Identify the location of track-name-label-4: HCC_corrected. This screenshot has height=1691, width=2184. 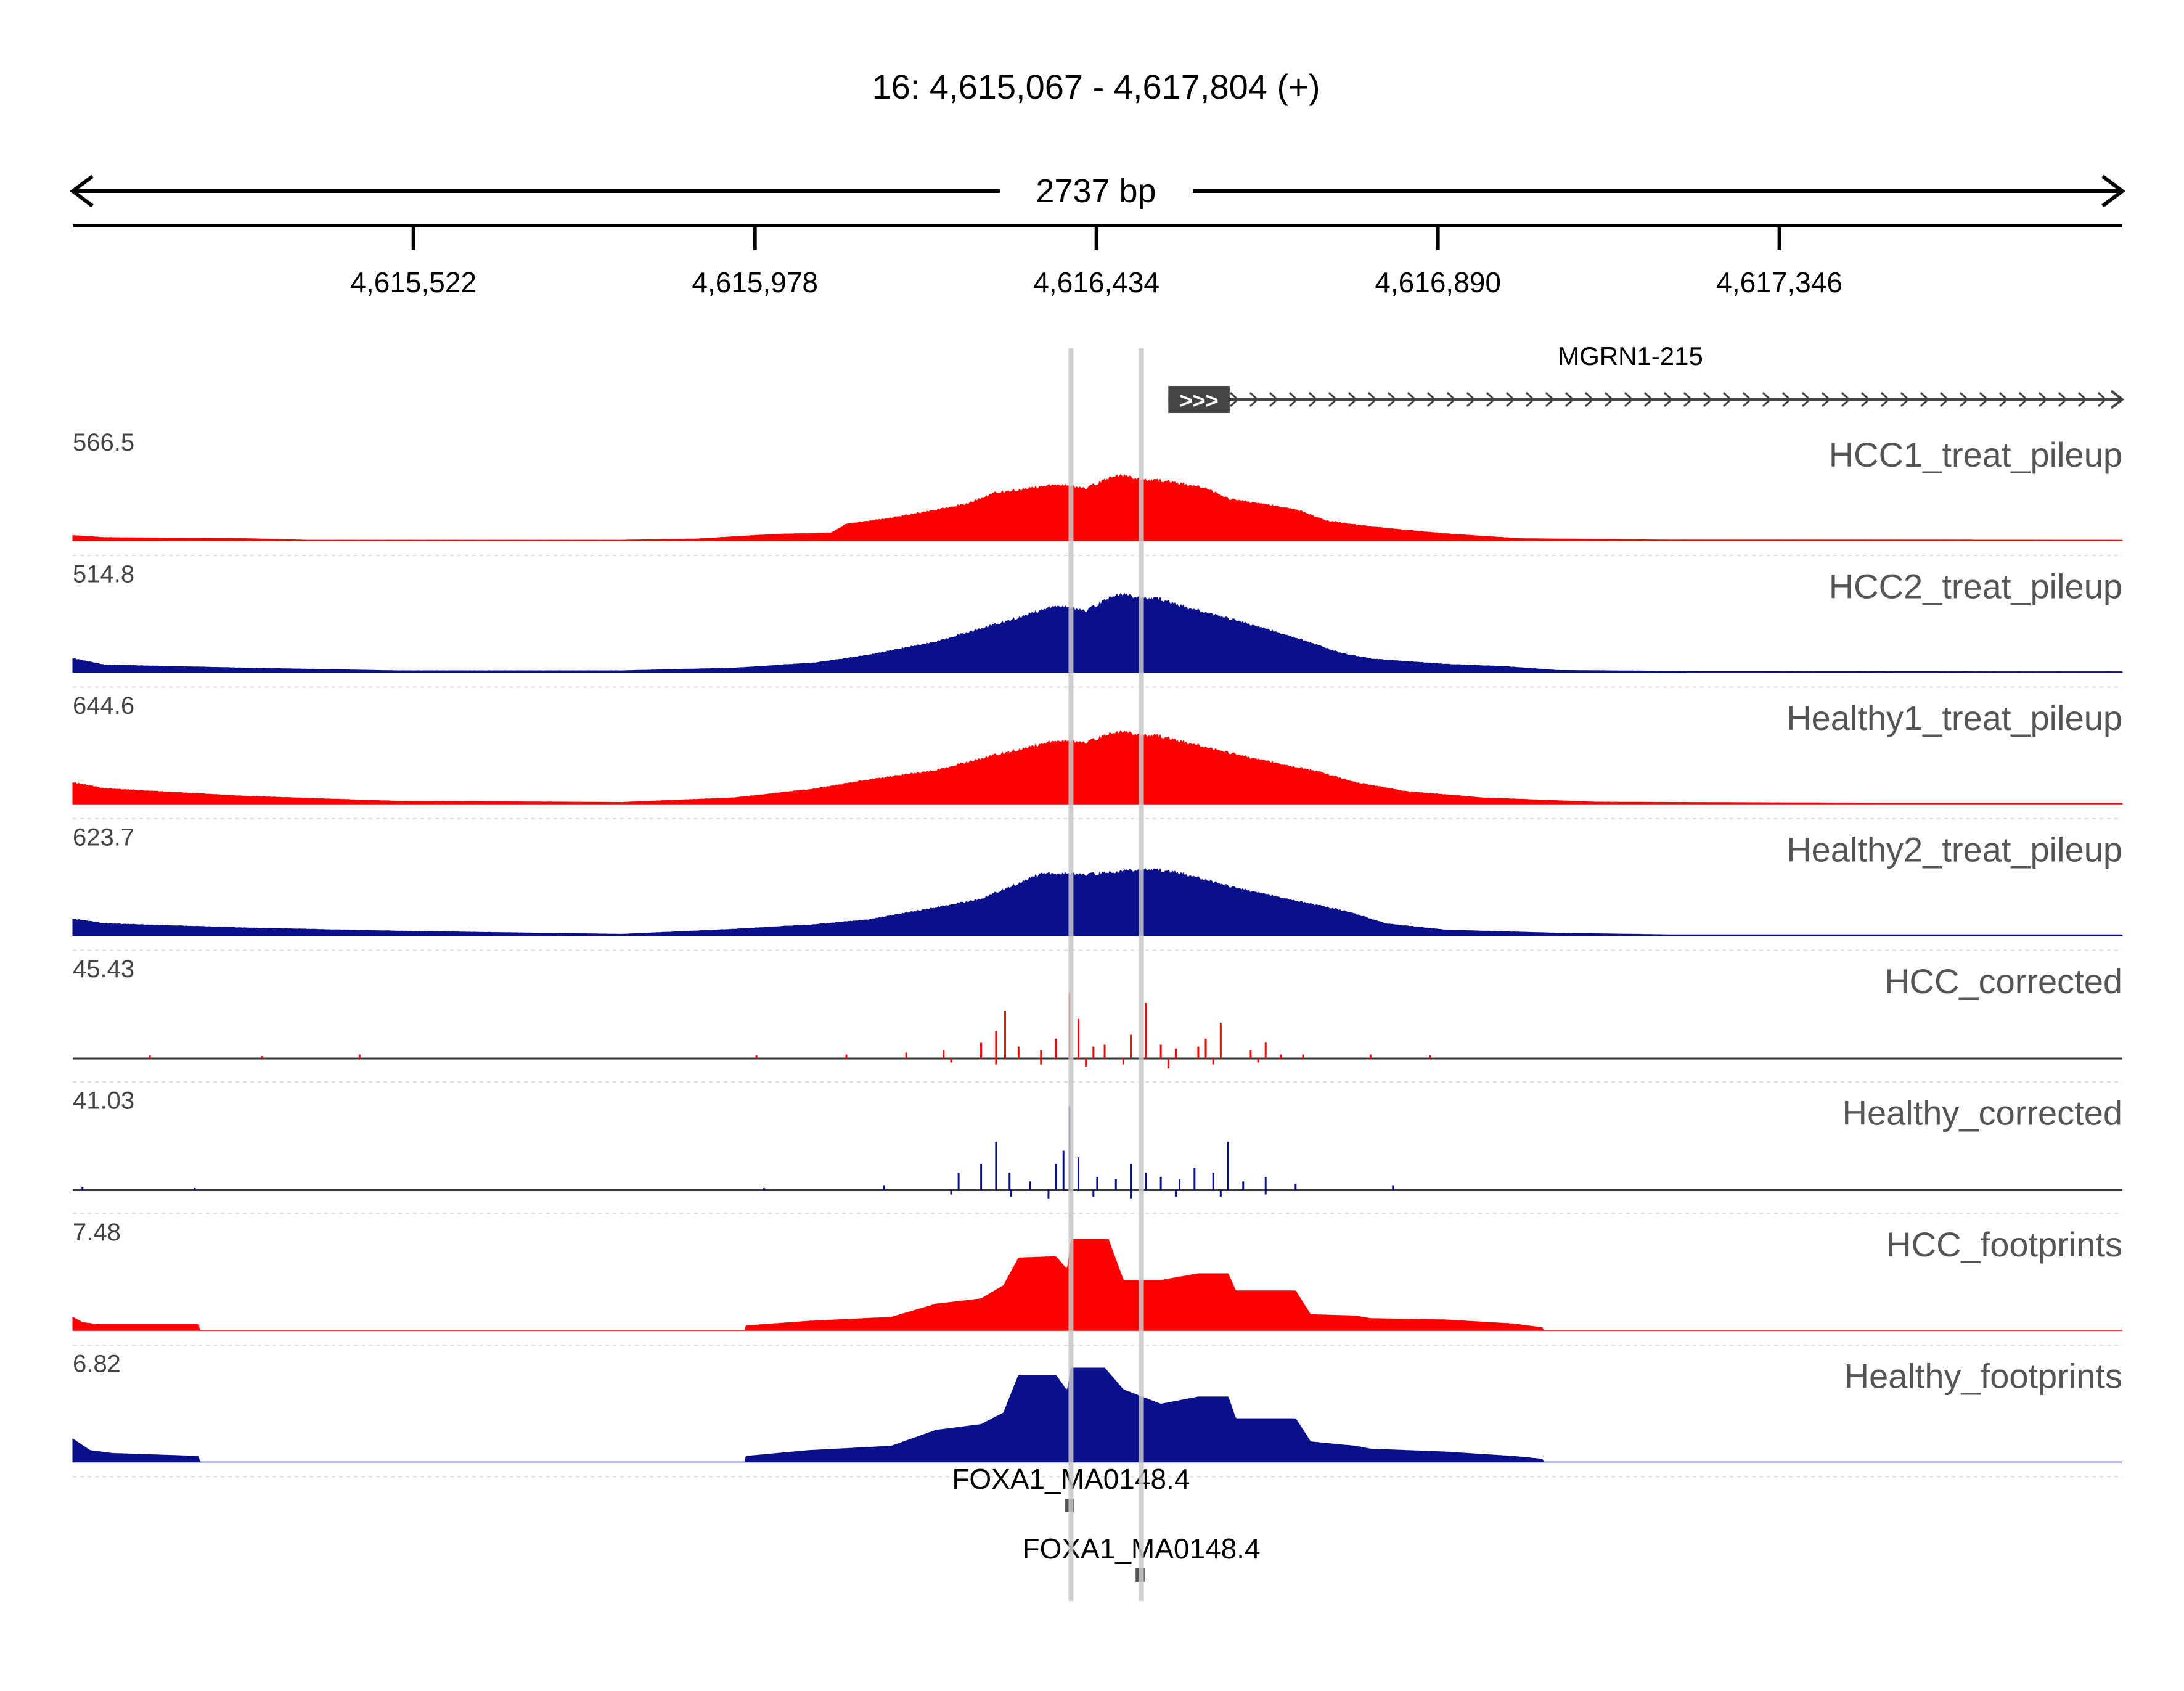
(2003, 981).